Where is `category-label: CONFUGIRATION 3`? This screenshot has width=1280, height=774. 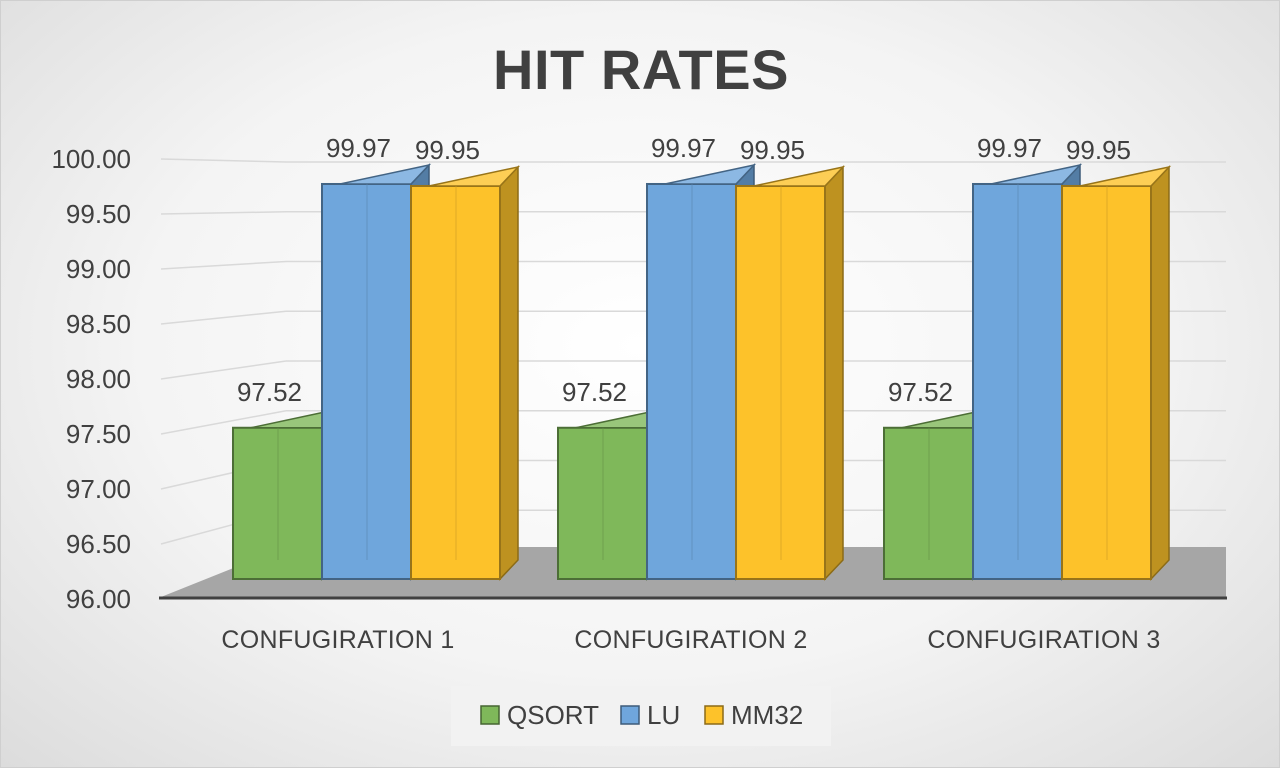
category-label: CONFUGIRATION 3 is located at coordinates (1043, 640).